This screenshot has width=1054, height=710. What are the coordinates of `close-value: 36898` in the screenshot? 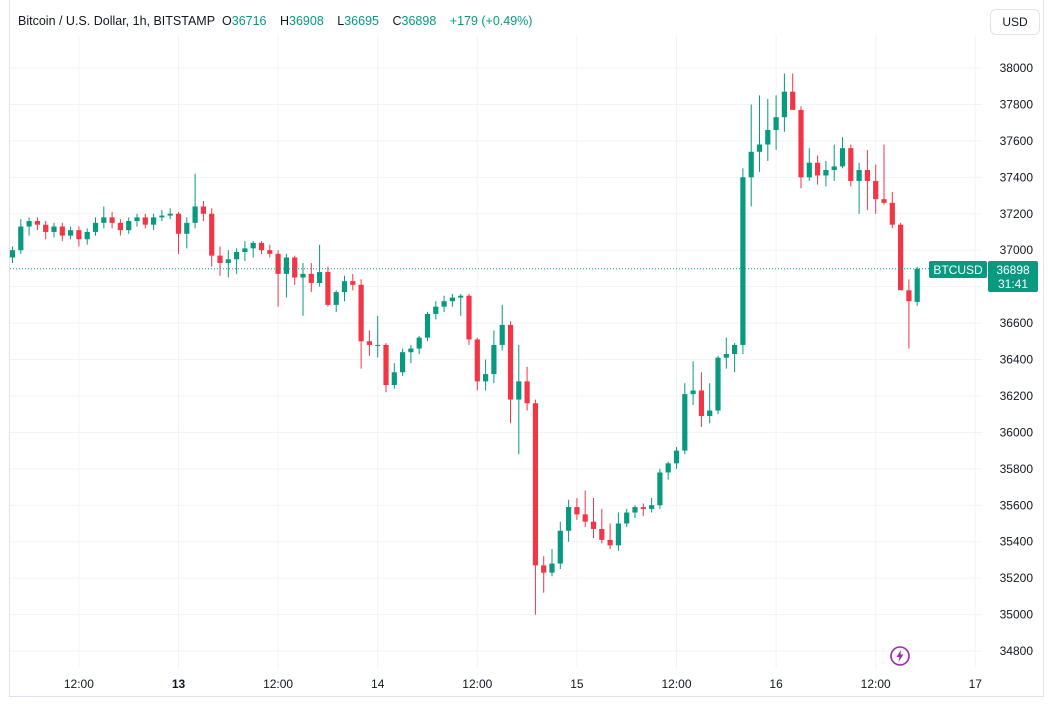 It's located at (419, 21).